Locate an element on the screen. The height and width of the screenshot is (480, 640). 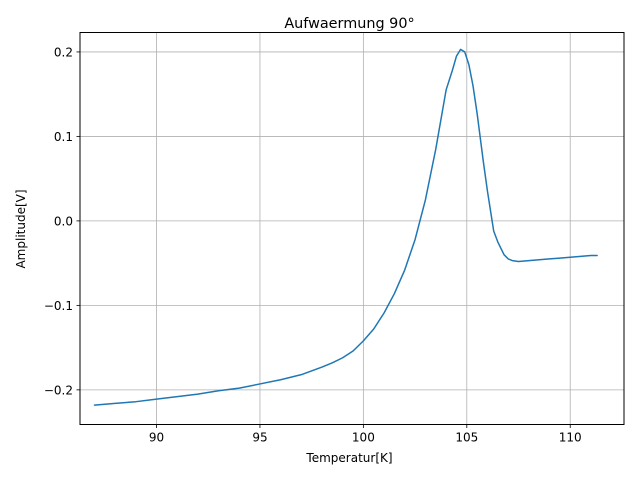
y-tick-label: 0.0 is located at coordinates (63, 221).